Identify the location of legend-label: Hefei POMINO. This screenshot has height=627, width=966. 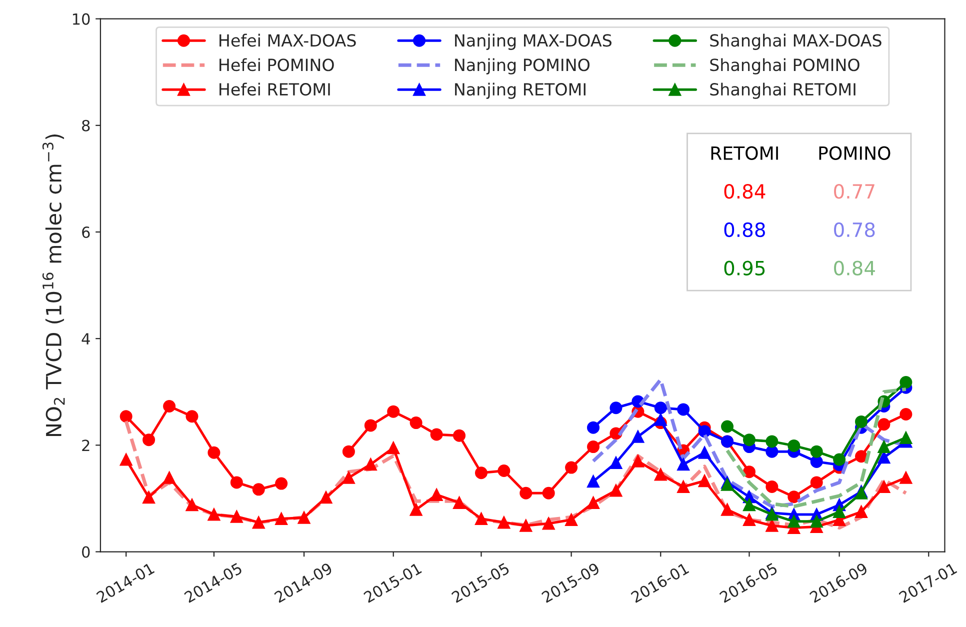
(277, 65).